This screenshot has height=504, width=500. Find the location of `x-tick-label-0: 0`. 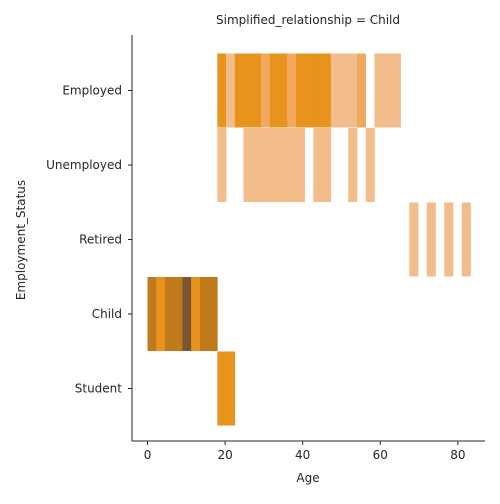

x-tick-label-0: 0 is located at coordinates (148, 455).